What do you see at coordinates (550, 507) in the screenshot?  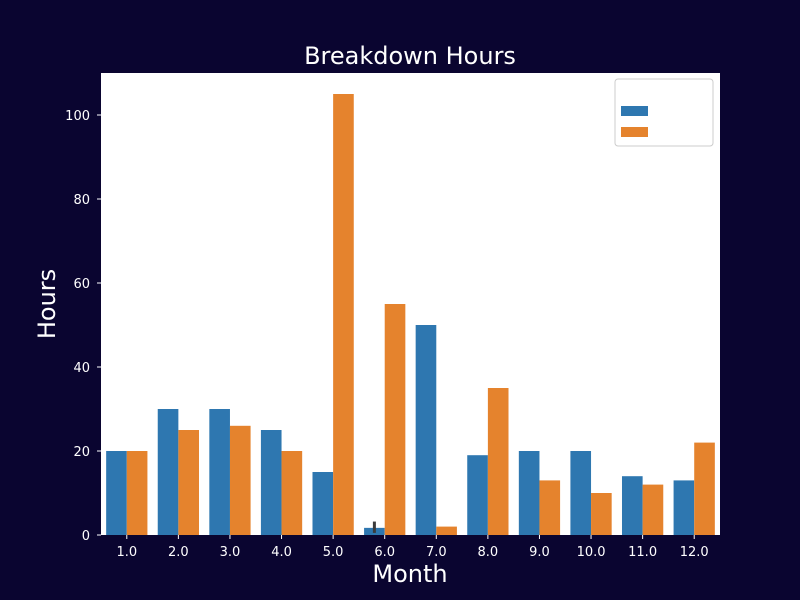 I see `bar-series-2-9.0` at bounding box center [550, 507].